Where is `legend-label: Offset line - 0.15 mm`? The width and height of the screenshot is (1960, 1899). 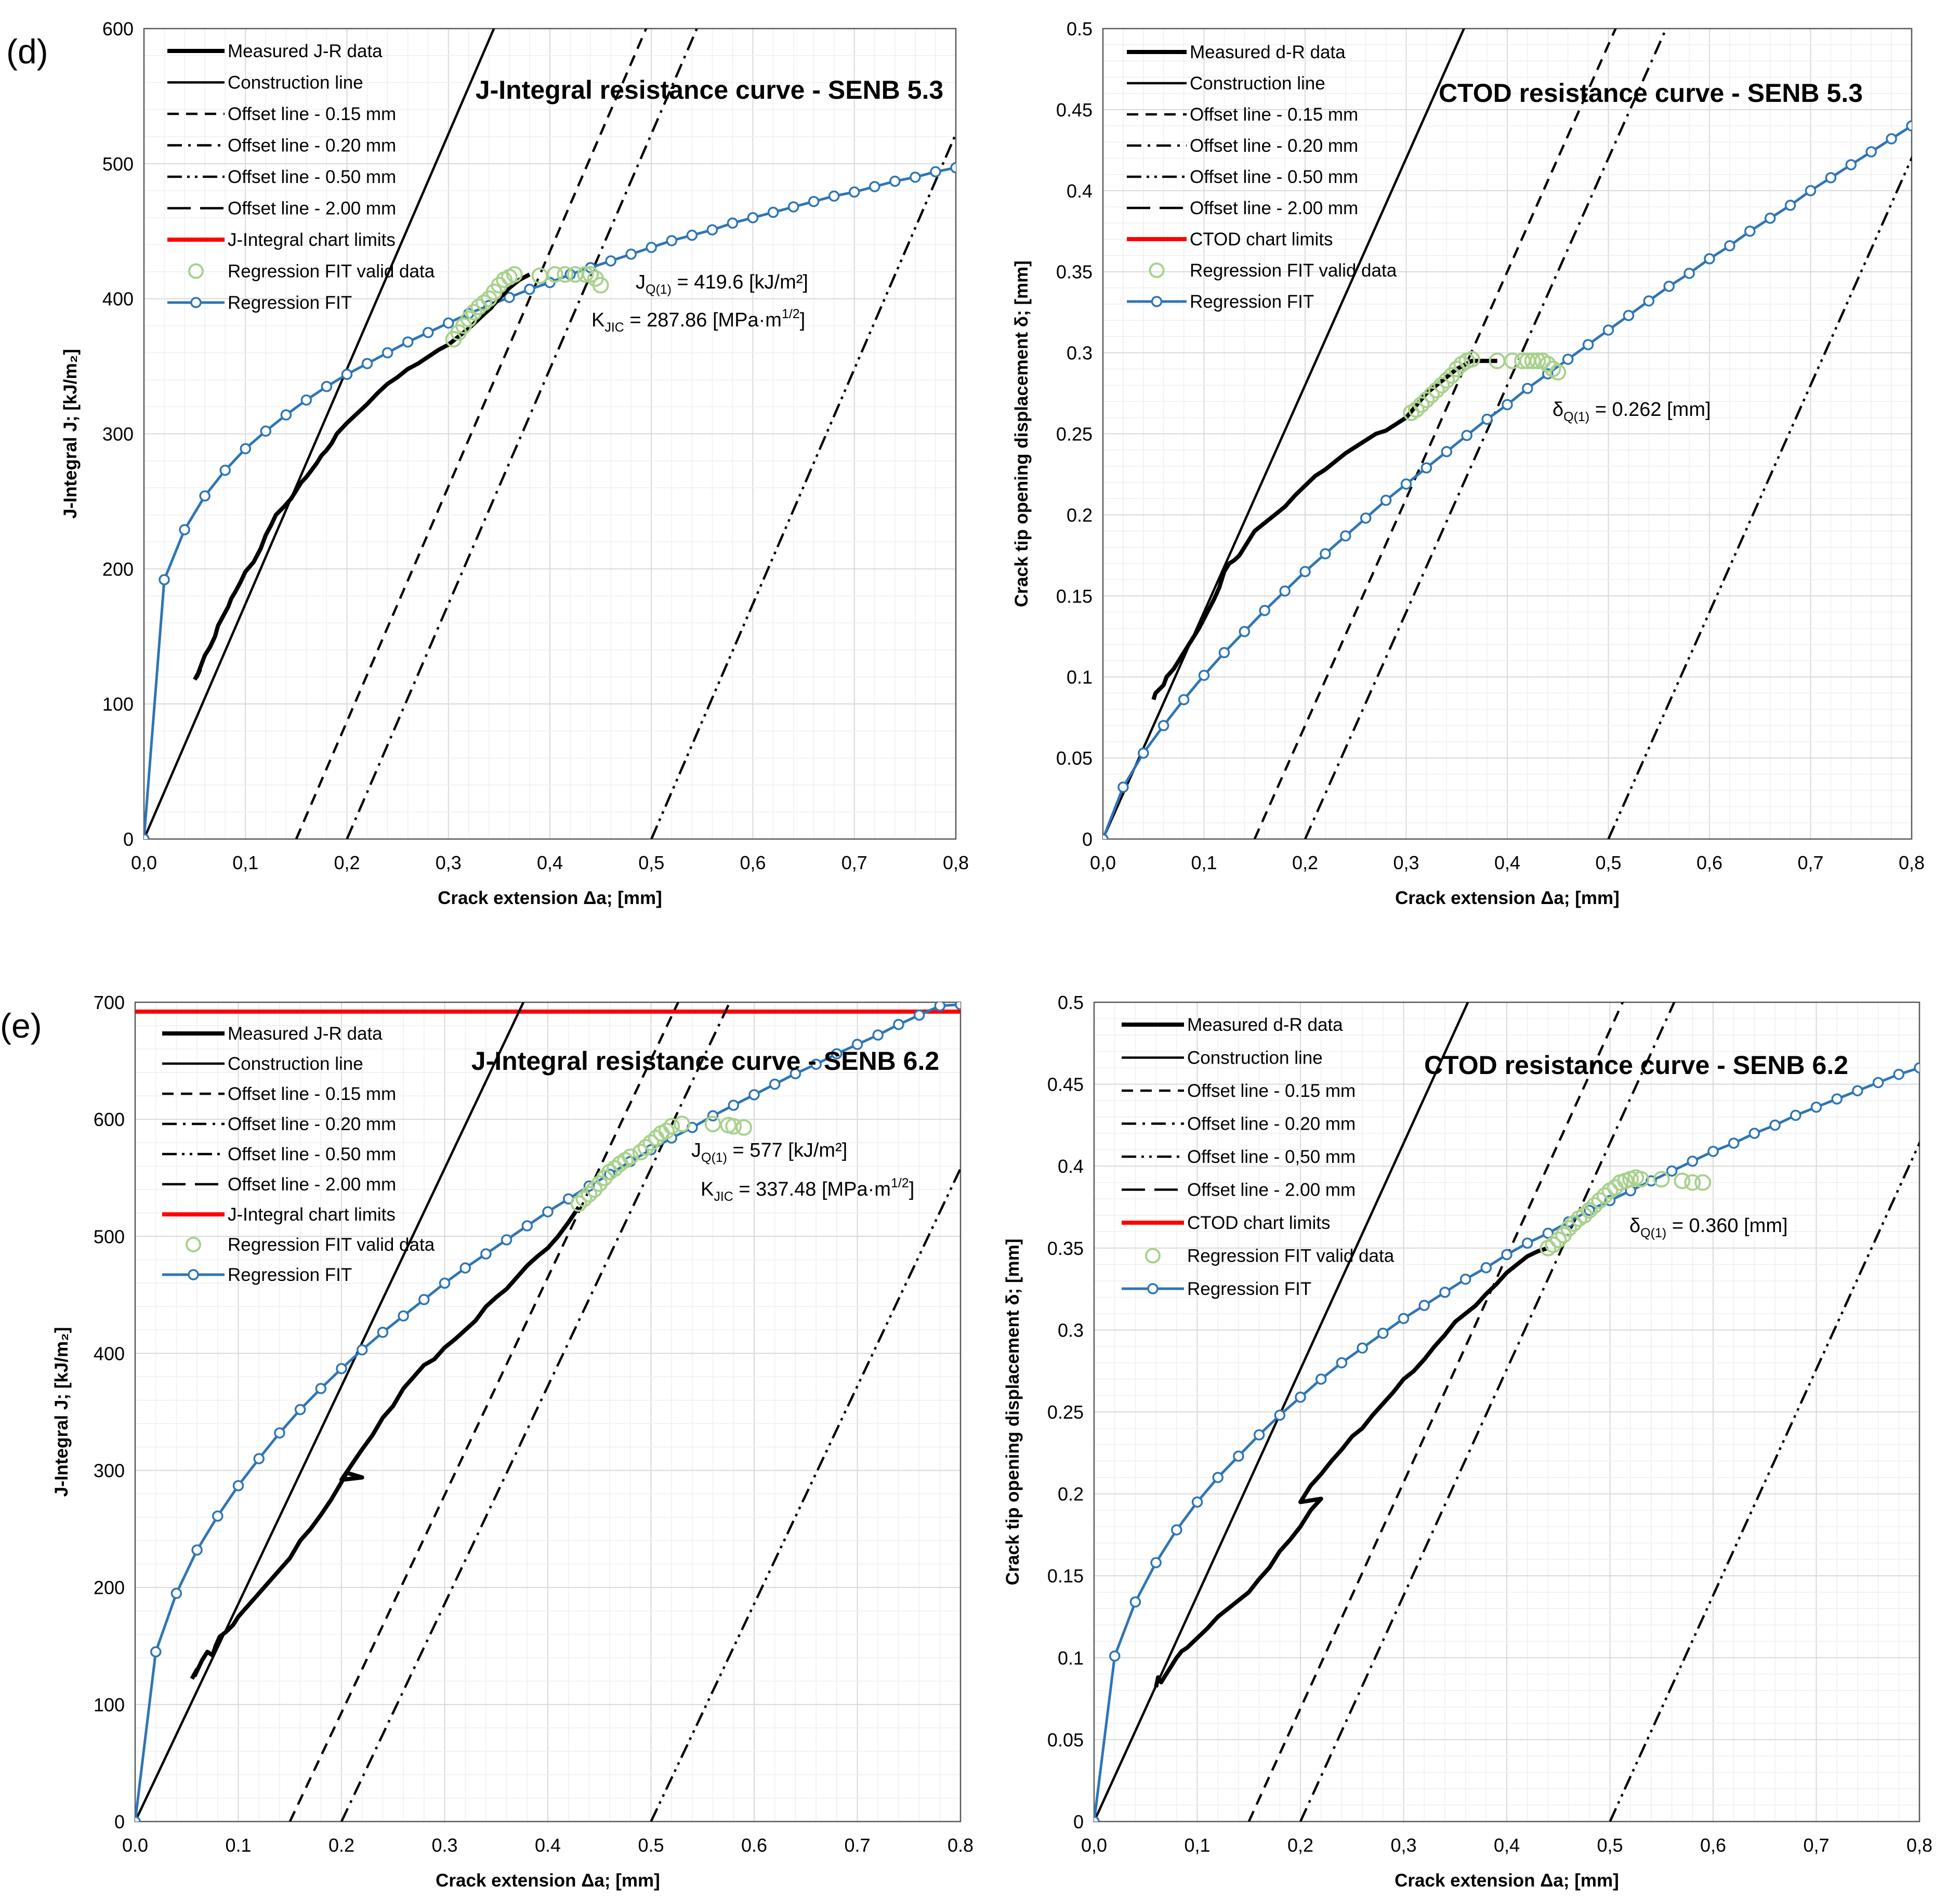 legend-label: Offset line - 0.15 mm is located at coordinates (1274, 114).